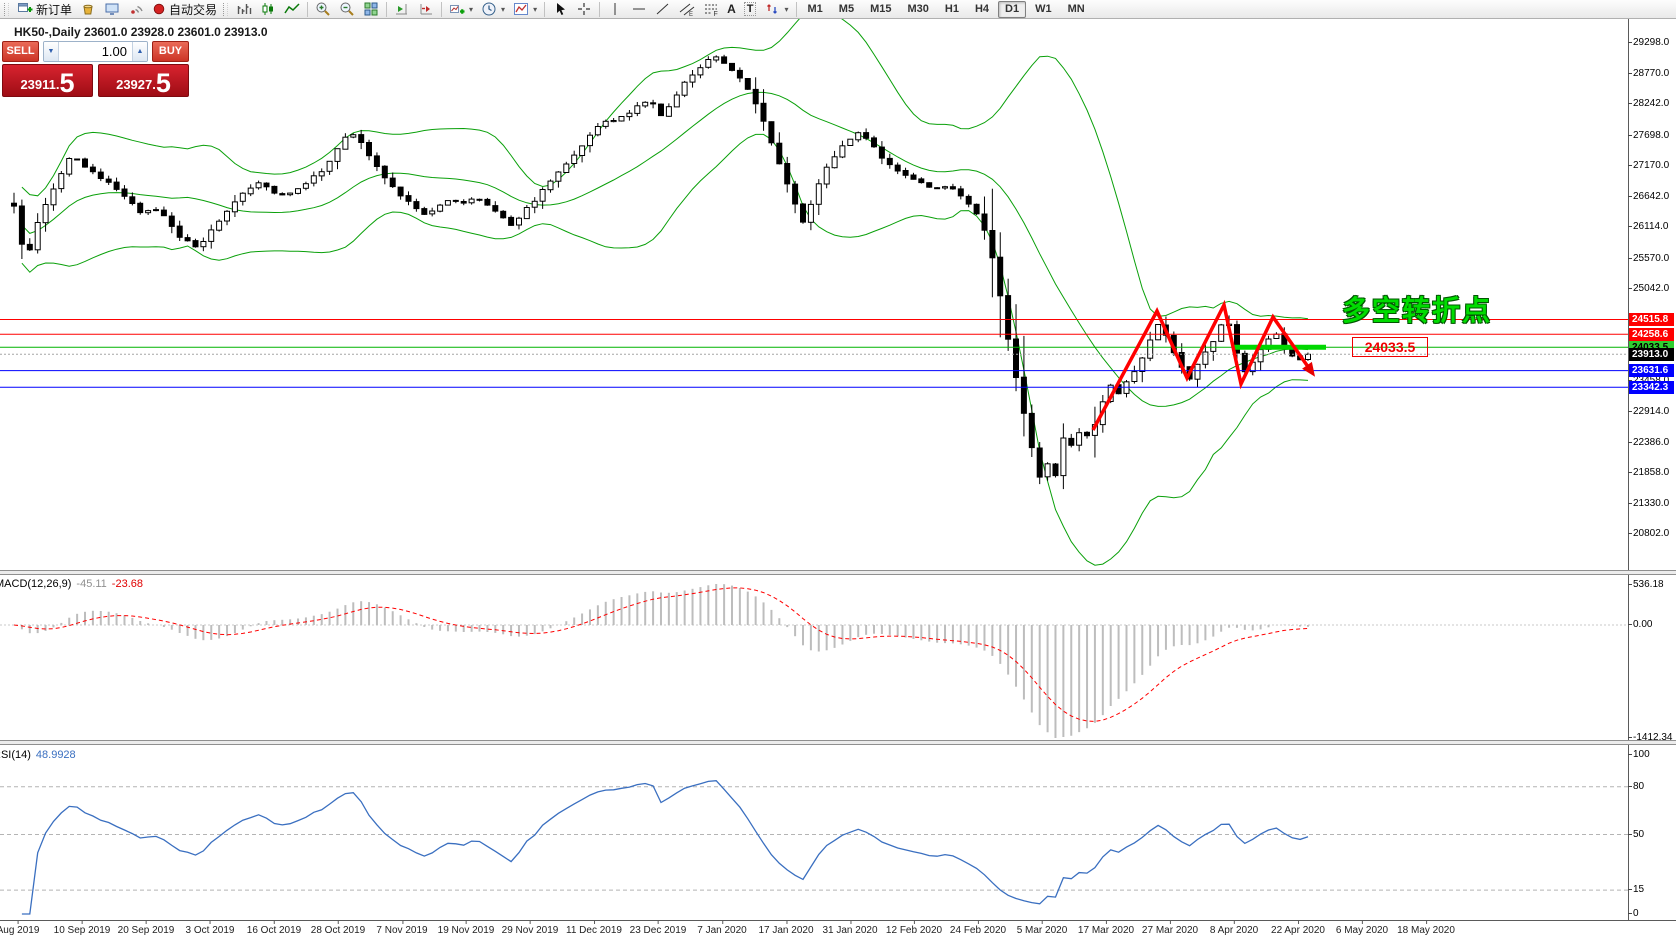 This screenshot has height=941, width=1676. I want to click on trendline-tool-button, so click(663, 9).